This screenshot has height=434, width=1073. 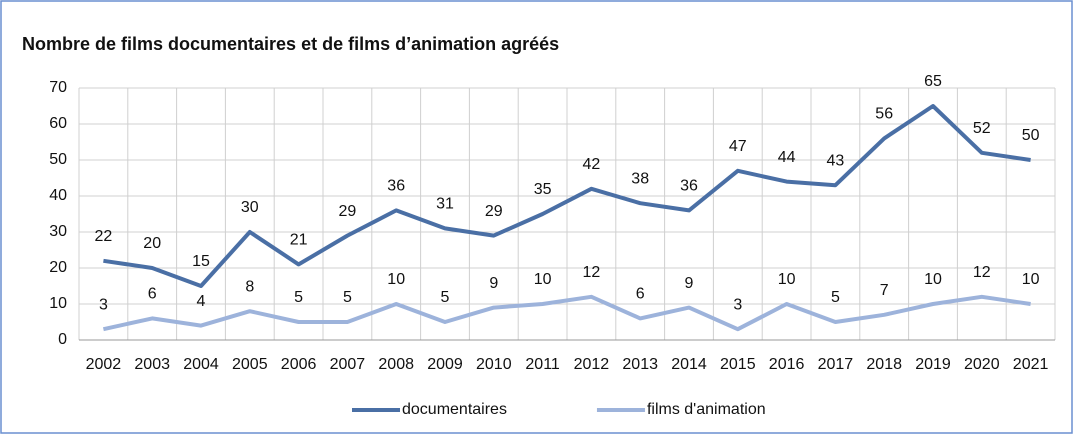 What do you see at coordinates (1031, 364) in the screenshot?
I see `x-tick-label: 2021` at bounding box center [1031, 364].